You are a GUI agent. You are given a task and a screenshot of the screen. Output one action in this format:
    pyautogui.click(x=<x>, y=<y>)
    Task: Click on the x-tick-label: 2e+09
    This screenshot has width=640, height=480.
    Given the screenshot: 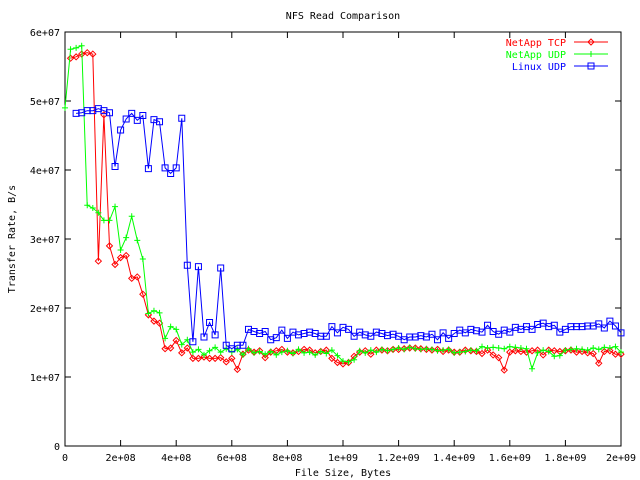 What is the action you would take?
    pyautogui.click(x=621, y=458)
    